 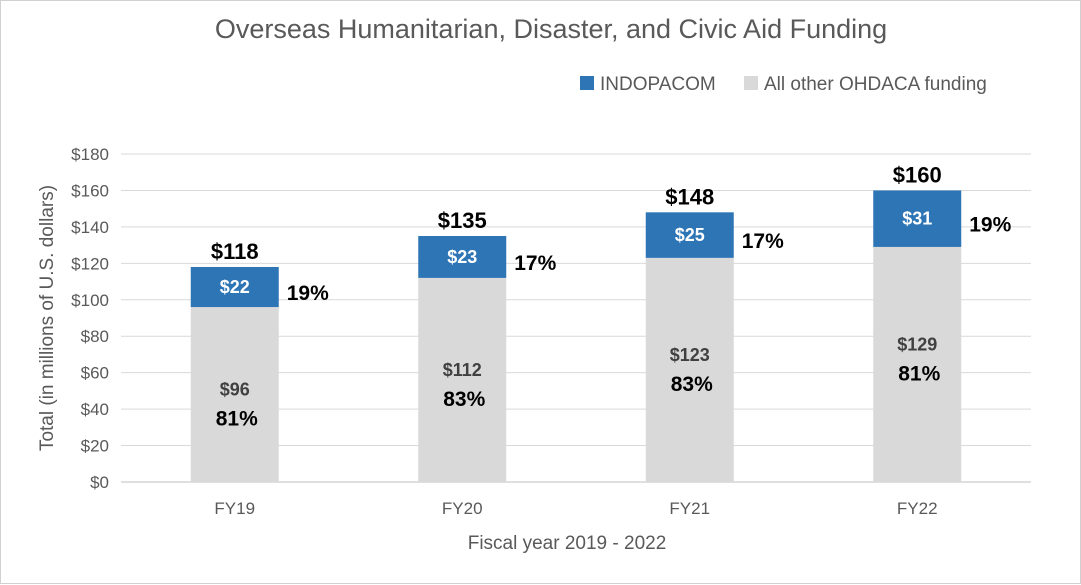 What do you see at coordinates (95, 373) in the screenshot?
I see `y-tick-label: $60` at bounding box center [95, 373].